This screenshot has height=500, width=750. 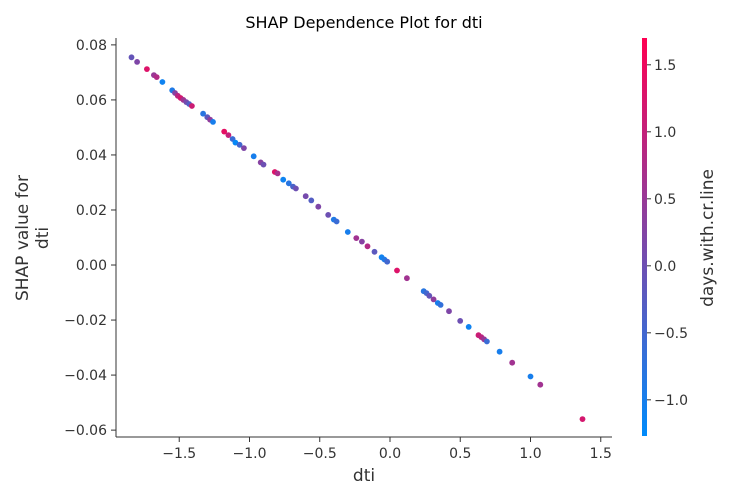 What do you see at coordinates (390, 454) in the screenshot?
I see `x-tick-label: 0.0` at bounding box center [390, 454].